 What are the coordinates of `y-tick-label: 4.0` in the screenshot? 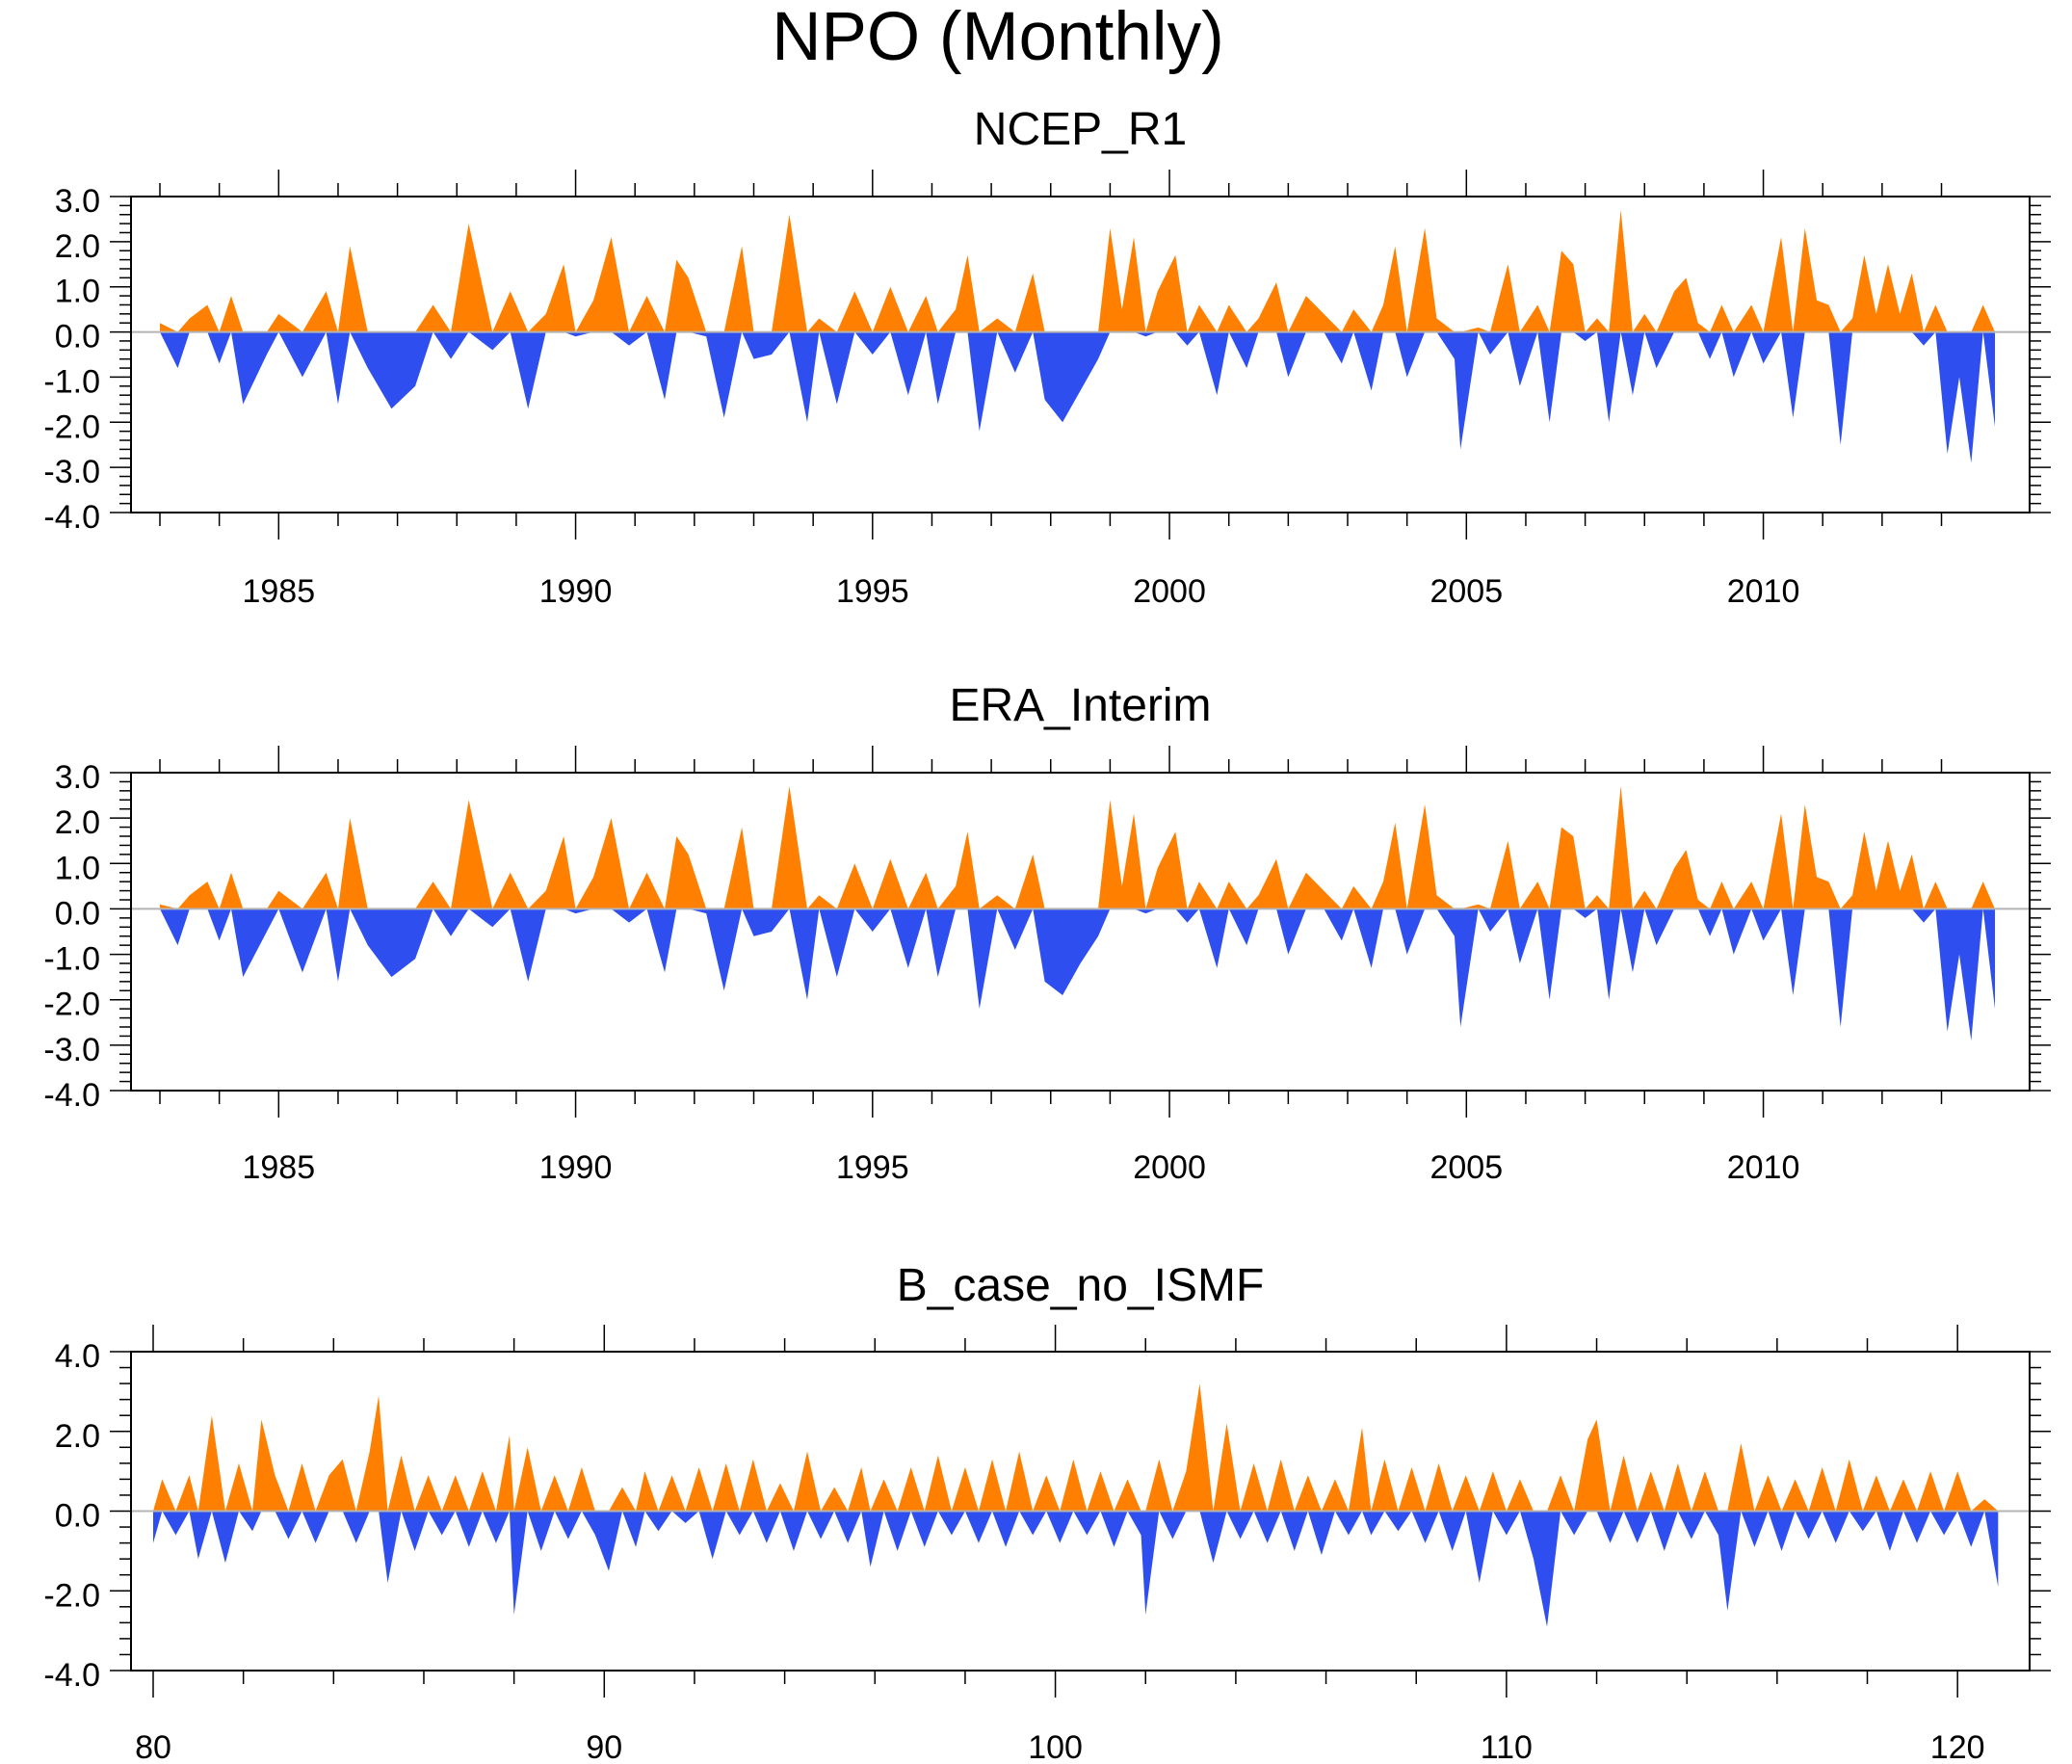 It's located at (77, 1356).